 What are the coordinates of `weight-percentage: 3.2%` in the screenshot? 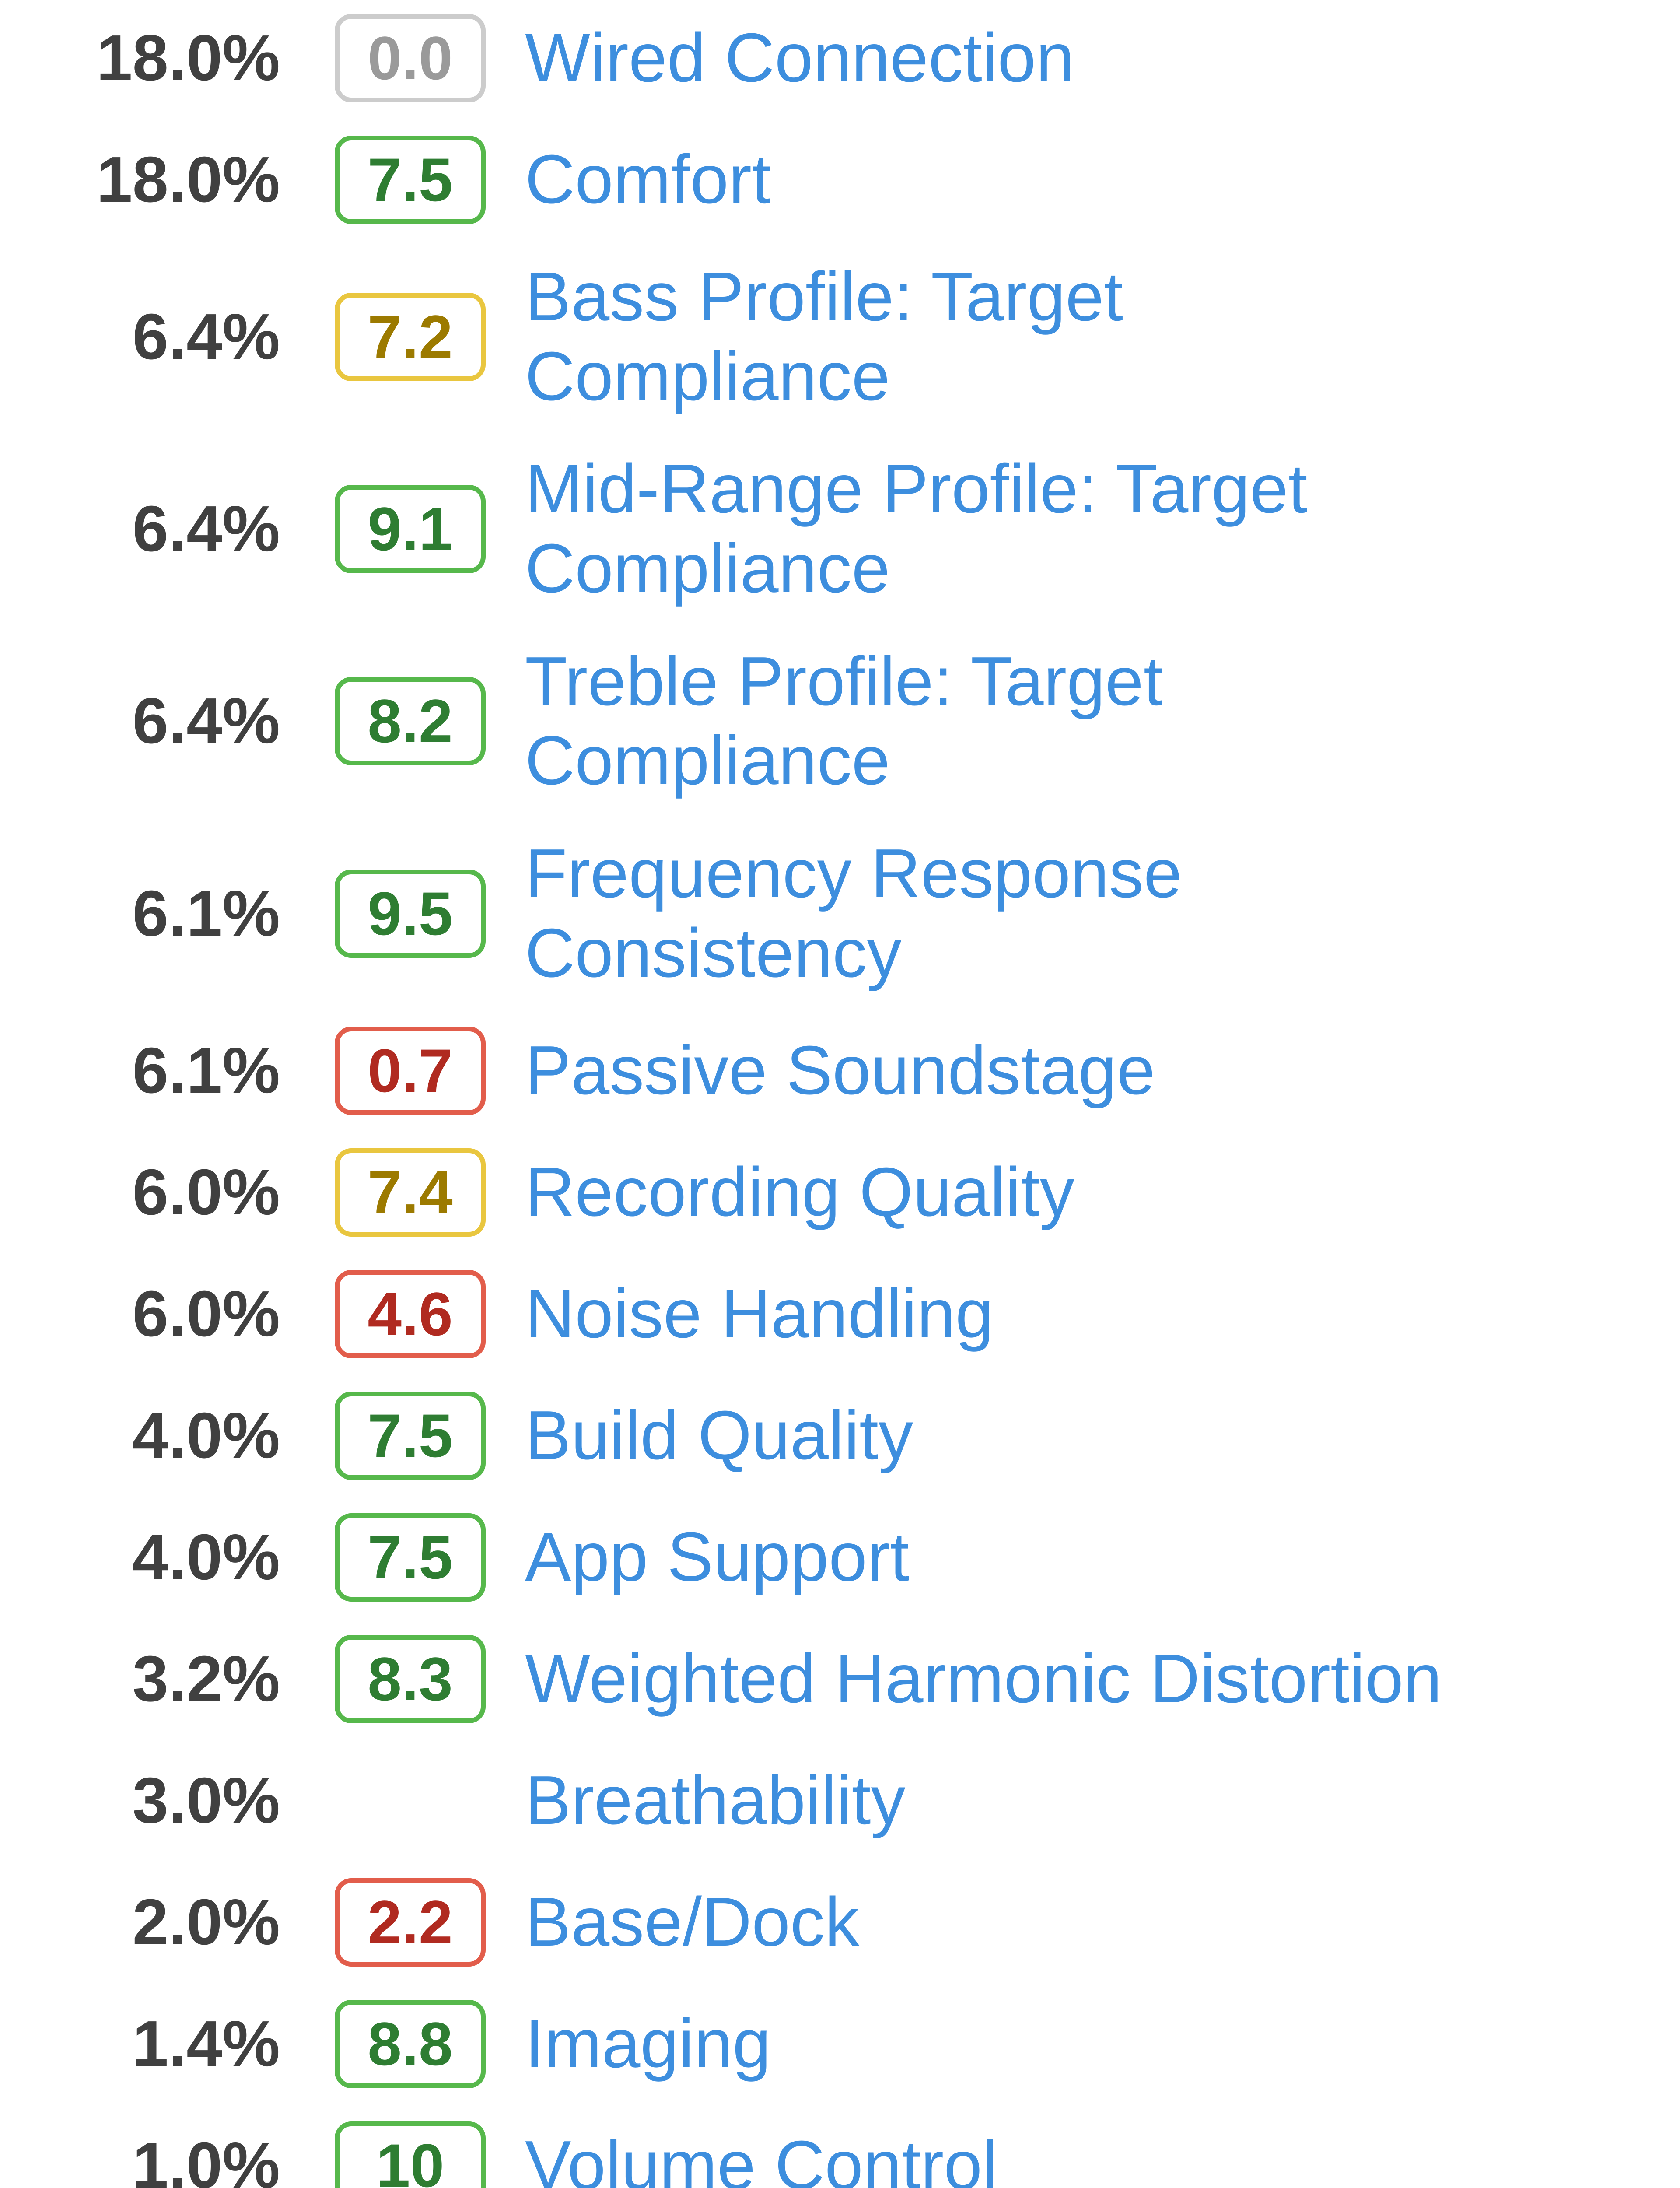 It's located at (206, 1679).